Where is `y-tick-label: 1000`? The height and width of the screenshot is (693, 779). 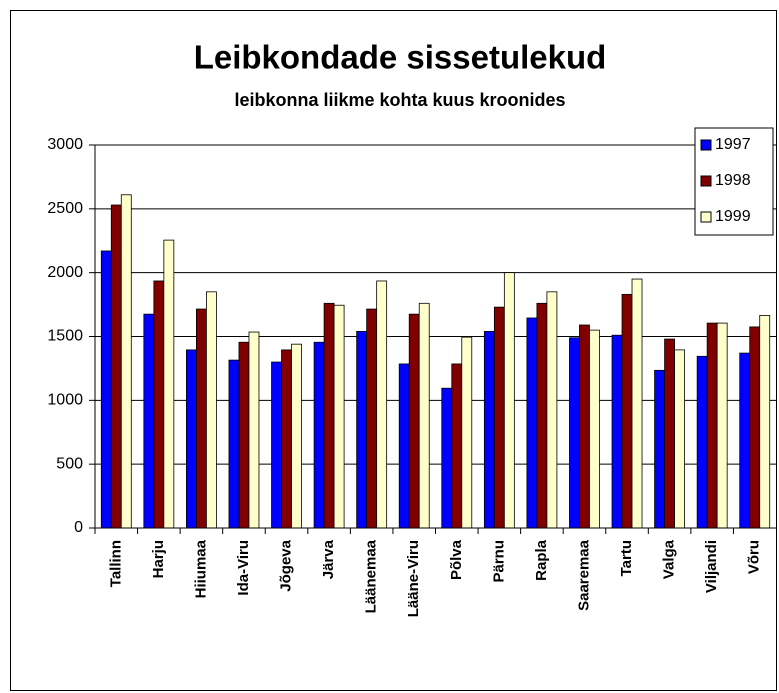
y-tick-label: 1000 is located at coordinates (65, 400).